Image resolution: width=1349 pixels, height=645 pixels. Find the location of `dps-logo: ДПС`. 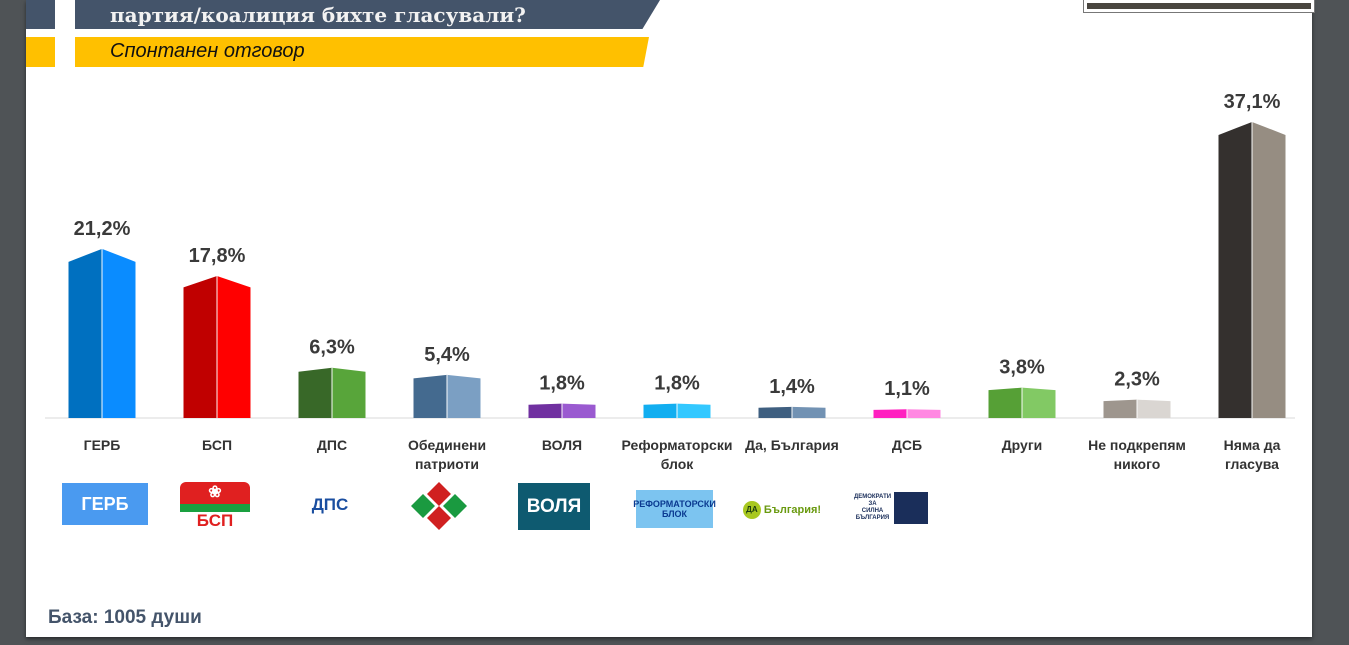

dps-logo: ДПС is located at coordinates (330, 505).